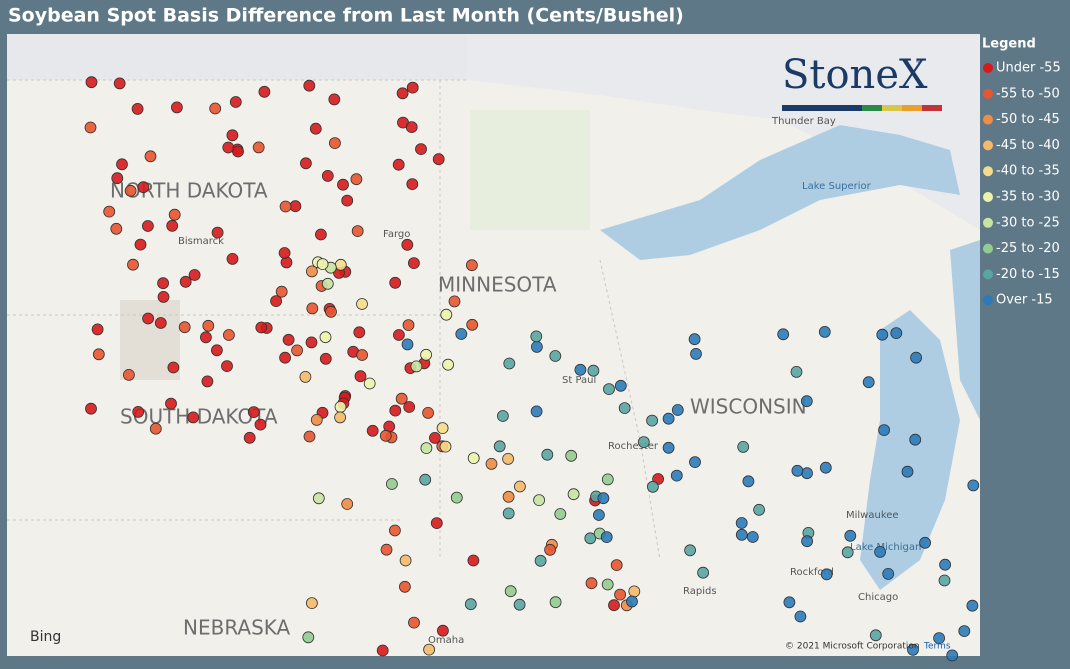 The height and width of the screenshot is (669, 1070). I want to click on legend-label: Over -15, so click(1024, 300).